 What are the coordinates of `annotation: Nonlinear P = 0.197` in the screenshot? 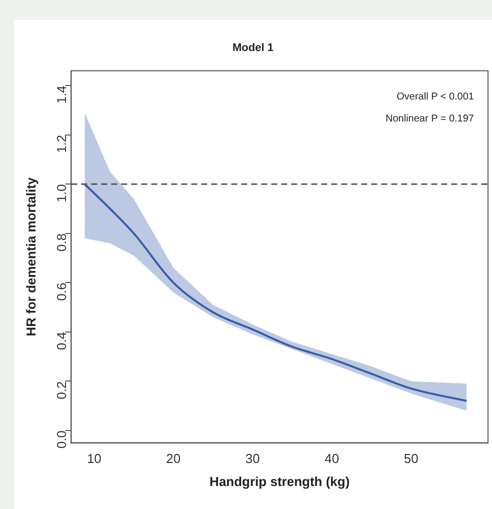 It's located at (430, 119).